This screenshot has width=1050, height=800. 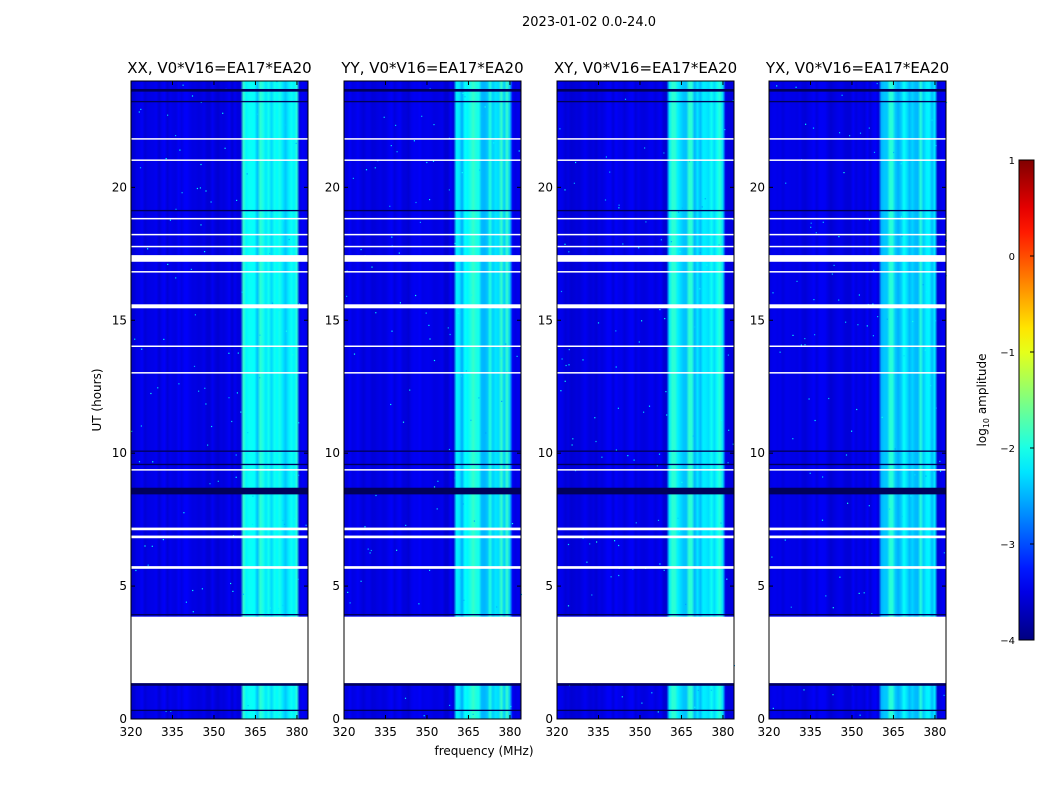 What do you see at coordinates (645, 400) in the screenshot?
I see `heatmap-image` at bounding box center [645, 400].